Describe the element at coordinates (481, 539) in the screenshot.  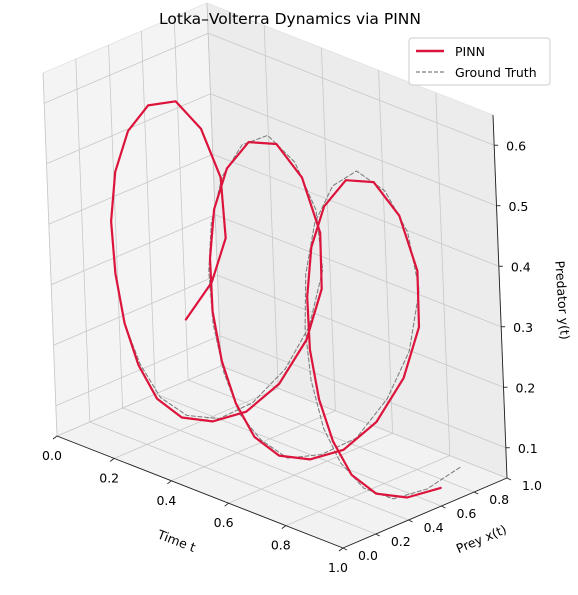
I see `y-axis-label: Prey x(t)` at that location.